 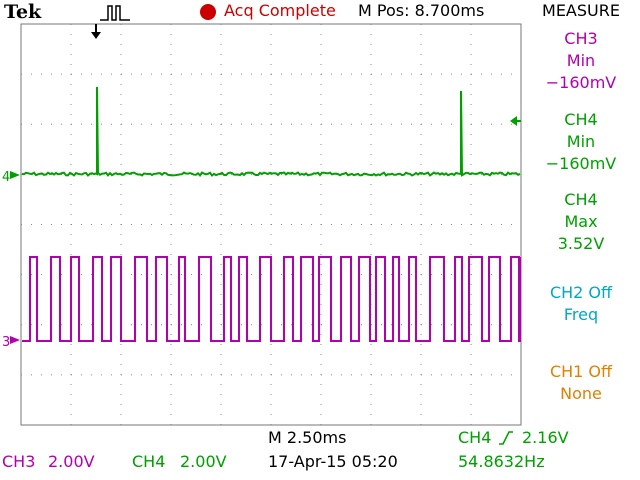 What do you see at coordinates (280, 10) in the screenshot?
I see `acq-status-text: Acq Complete` at bounding box center [280, 10].